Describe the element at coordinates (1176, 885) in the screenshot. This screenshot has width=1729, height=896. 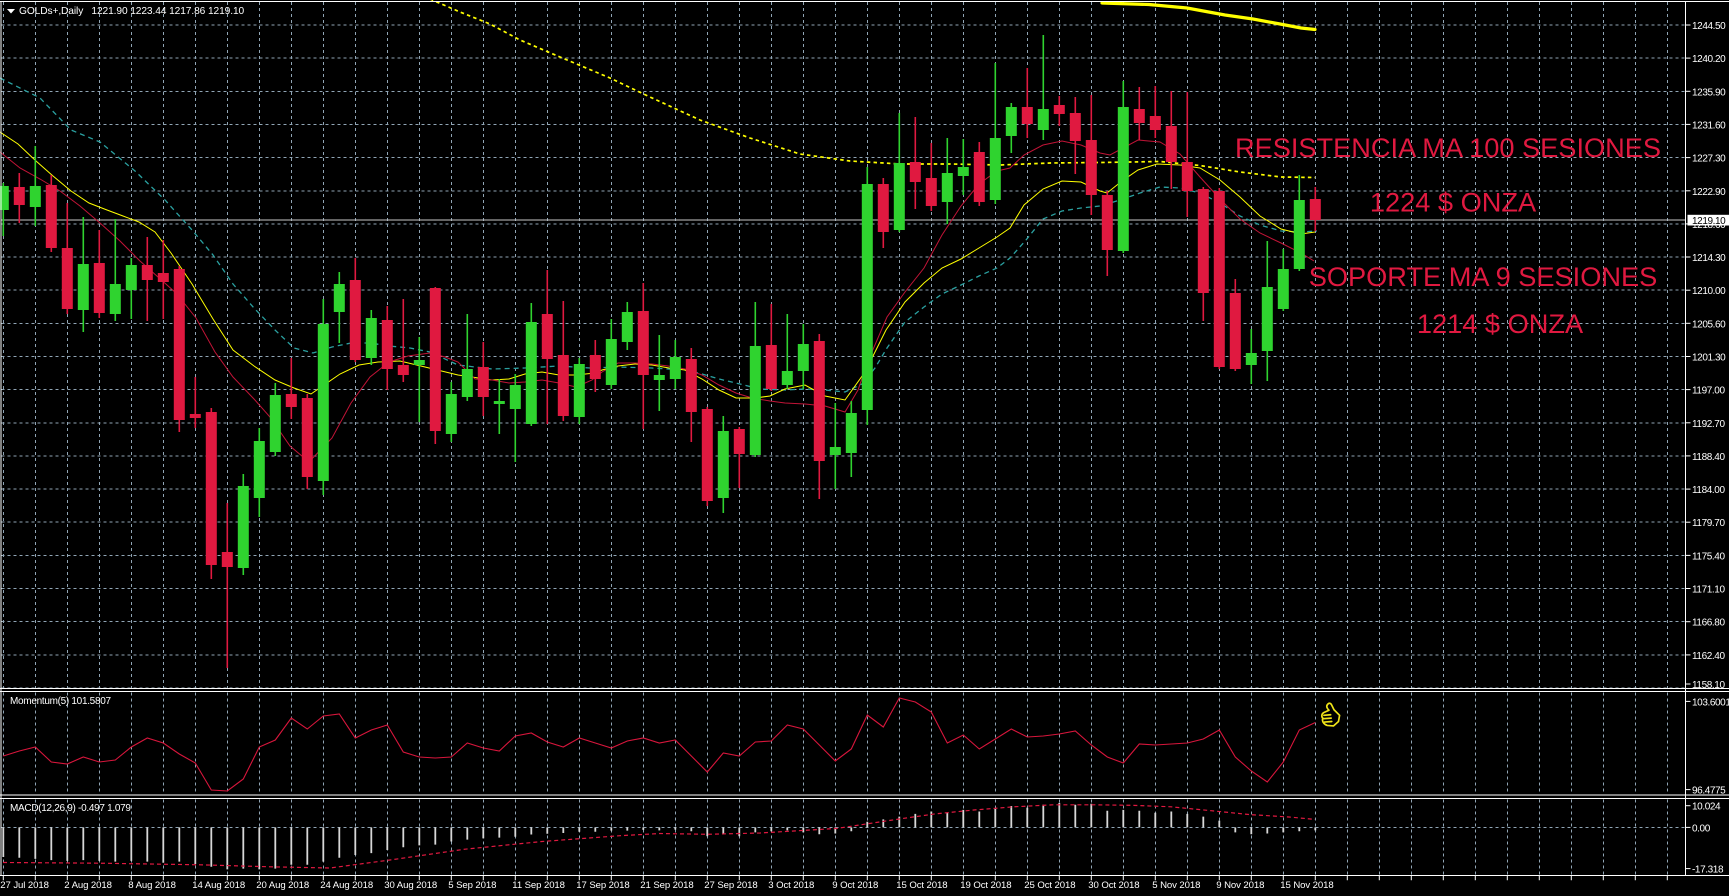
I see `svg-text: 5 Nov 2018` at that location.